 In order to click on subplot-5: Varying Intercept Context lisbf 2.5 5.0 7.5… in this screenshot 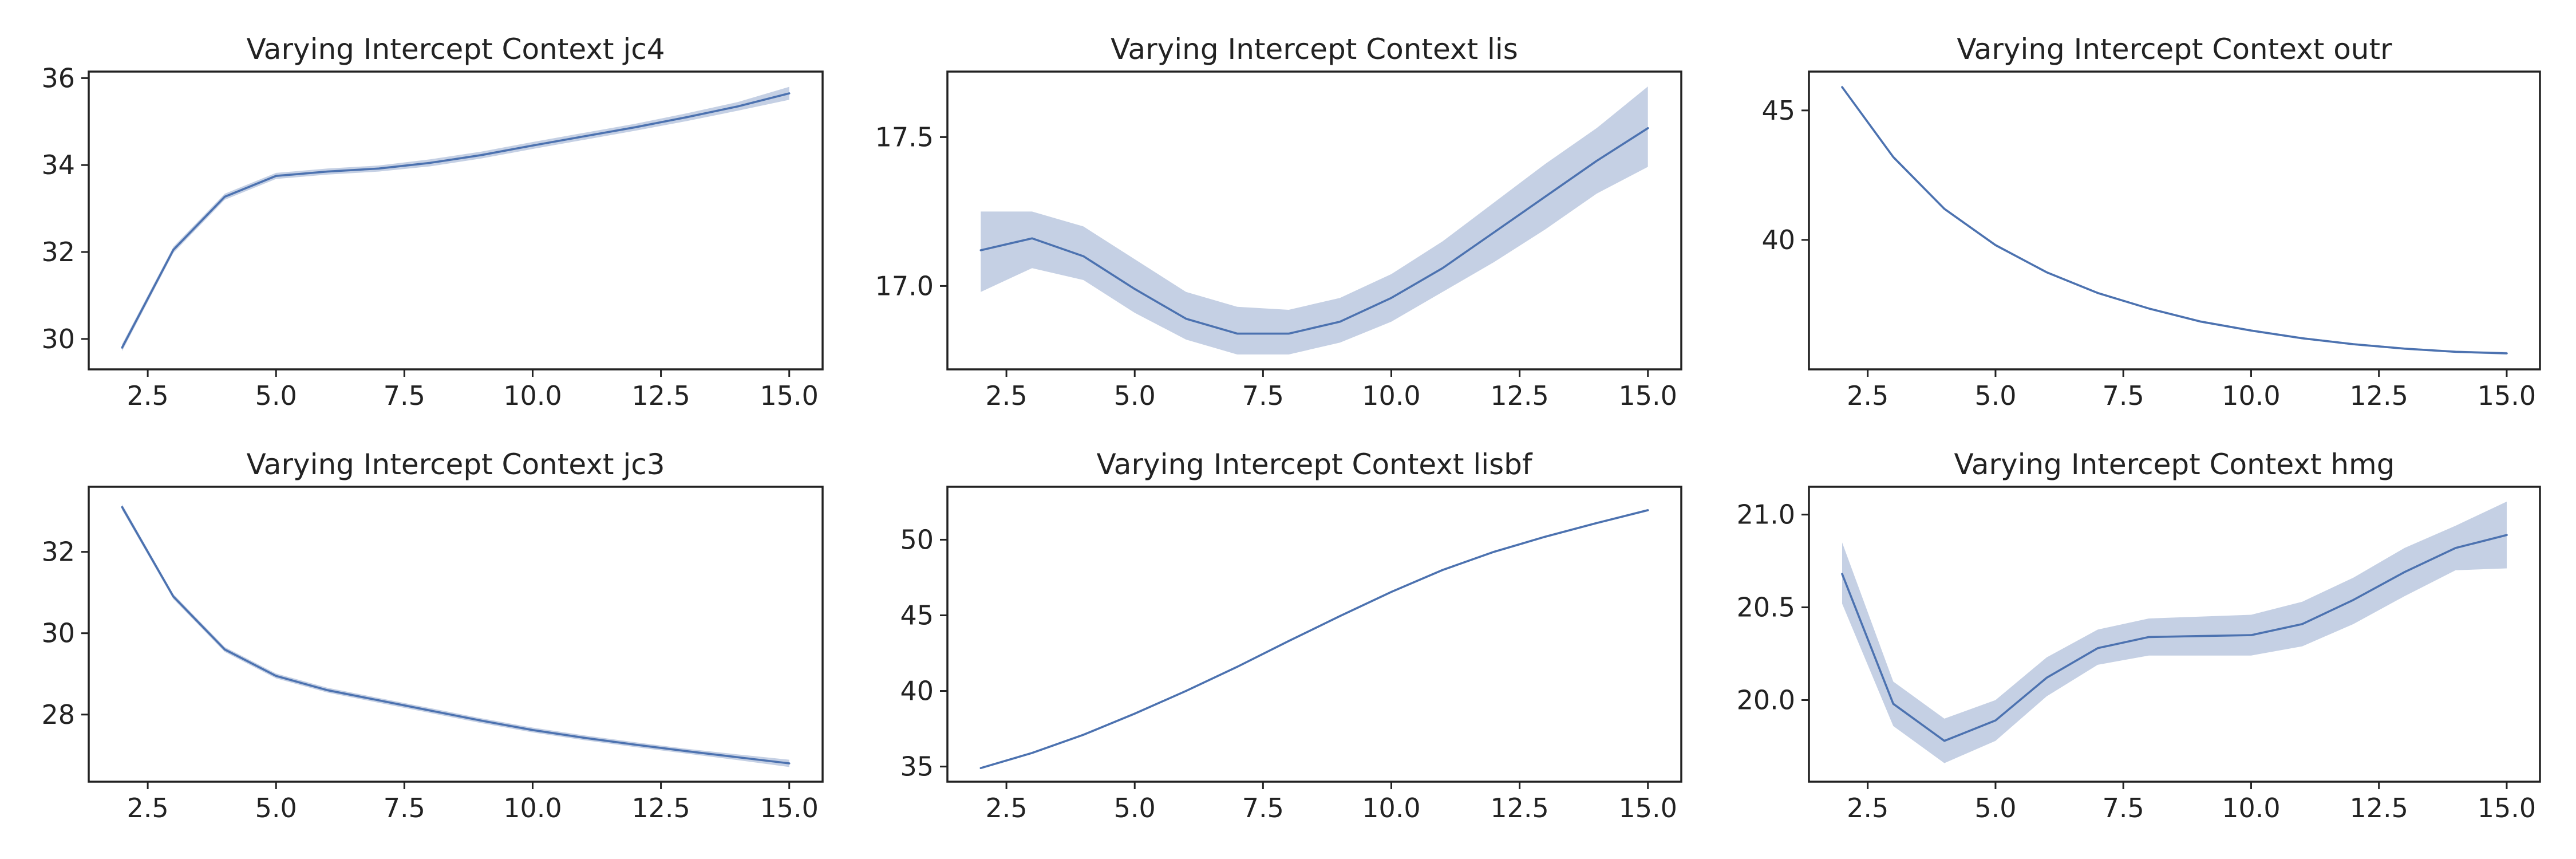, I will do `click(1291, 635)`.